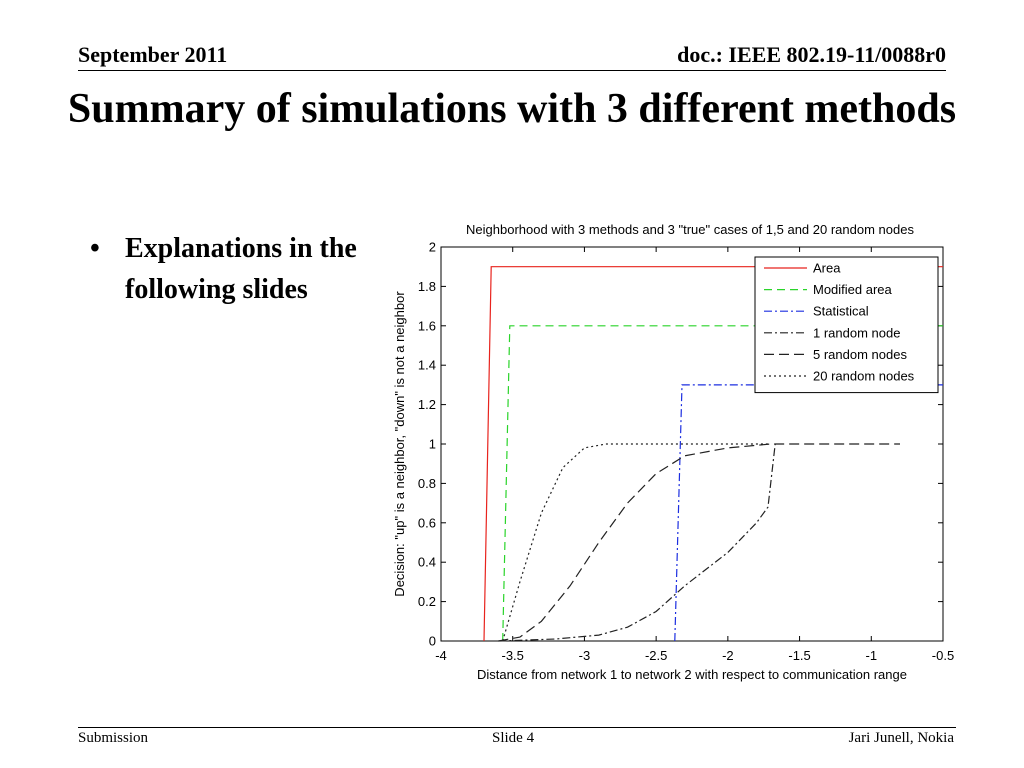 The height and width of the screenshot is (768, 1024). I want to click on legend-label: Area, so click(827, 268).